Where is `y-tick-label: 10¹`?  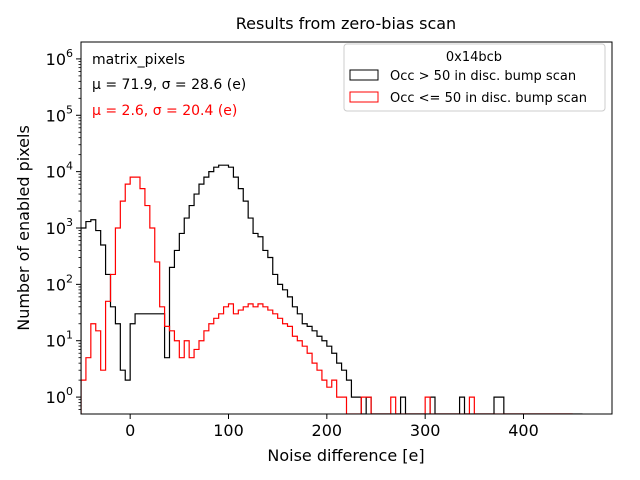 y-tick-label: 10¹ is located at coordinates (59, 340).